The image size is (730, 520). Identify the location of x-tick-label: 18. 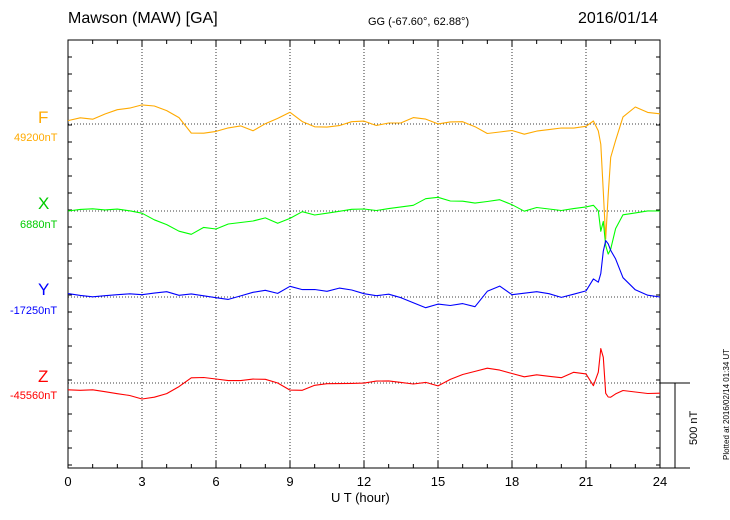
(512, 481).